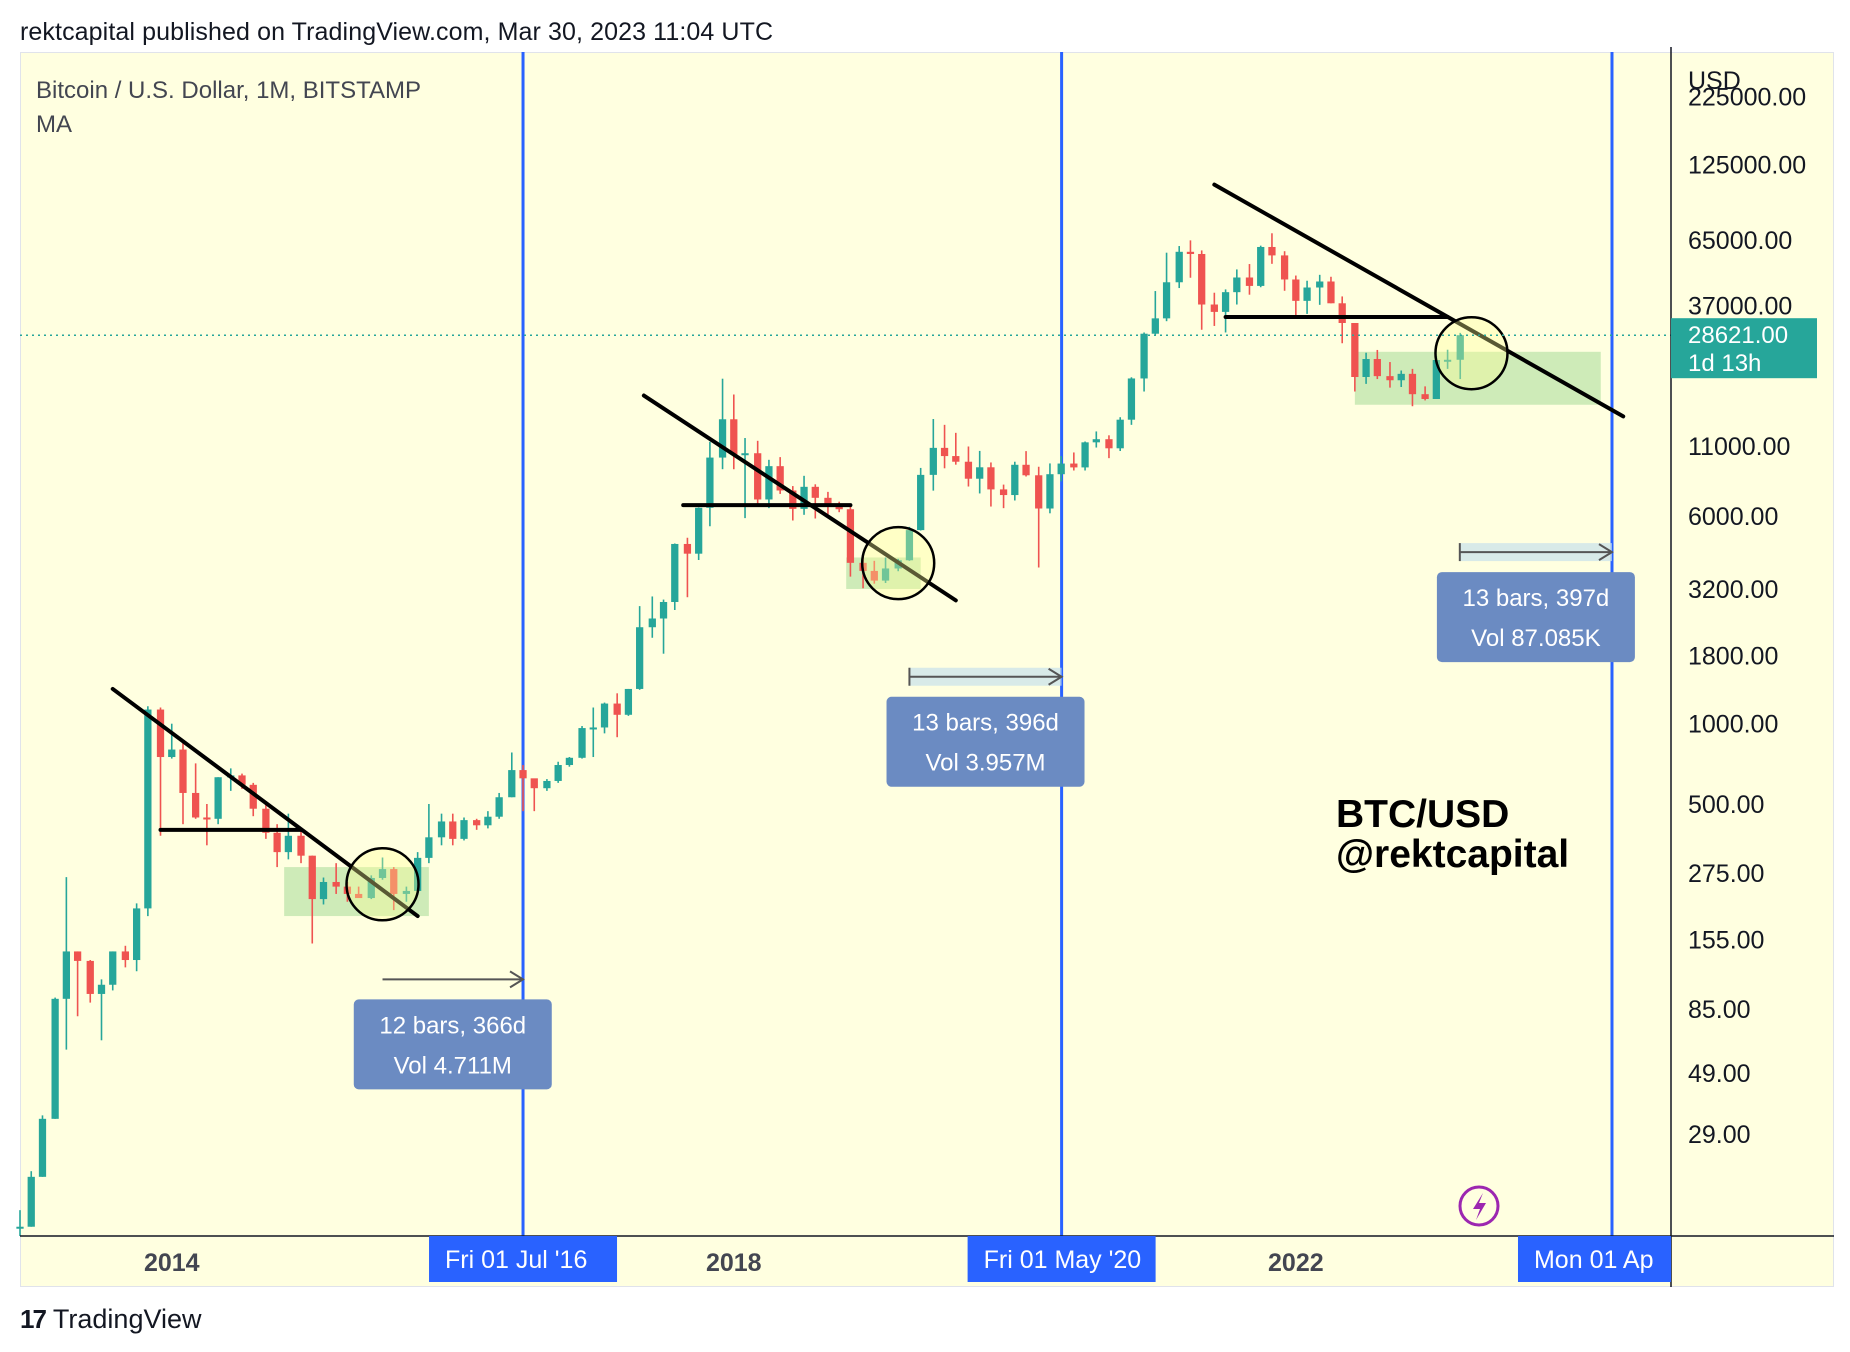 This screenshot has height=1352, width=1850. What do you see at coordinates (1061, 1259) in the screenshot?
I see `date-label: Fri 01 May '20` at bounding box center [1061, 1259].